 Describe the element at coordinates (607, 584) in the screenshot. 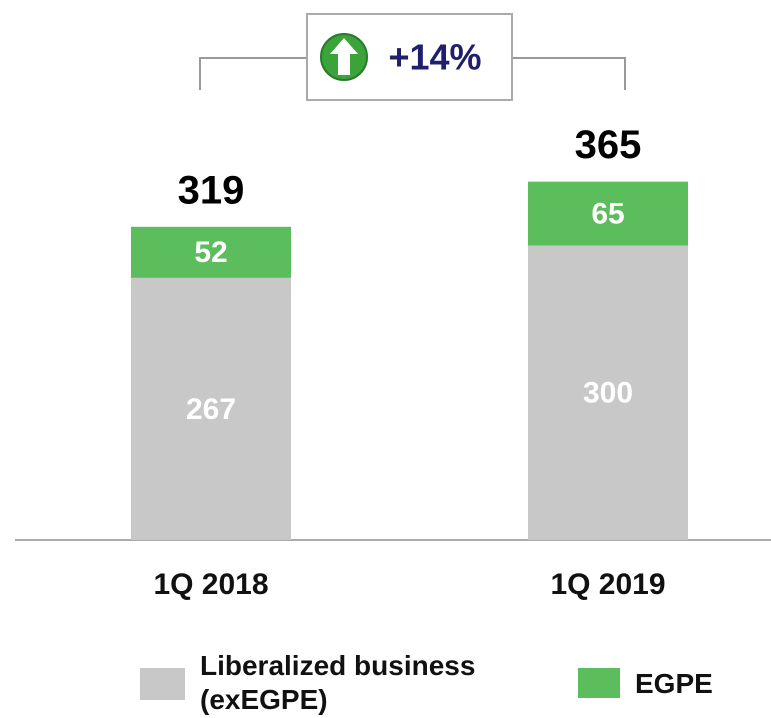

I see `x-tick-label: 1Q 2019` at that location.